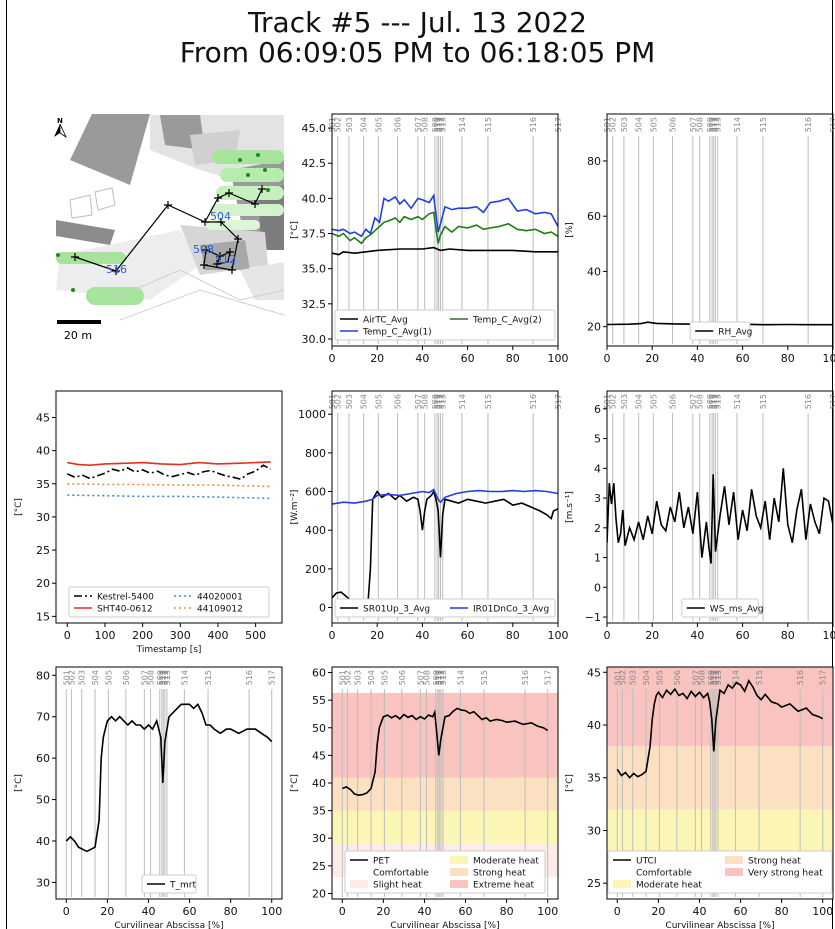 Image resolution: width=835 pixels, height=929 pixels. Describe the element at coordinates (168, 925) in the screenshot. I see `x-axis-label: Curvilinear Abscissa [%]` at that location.